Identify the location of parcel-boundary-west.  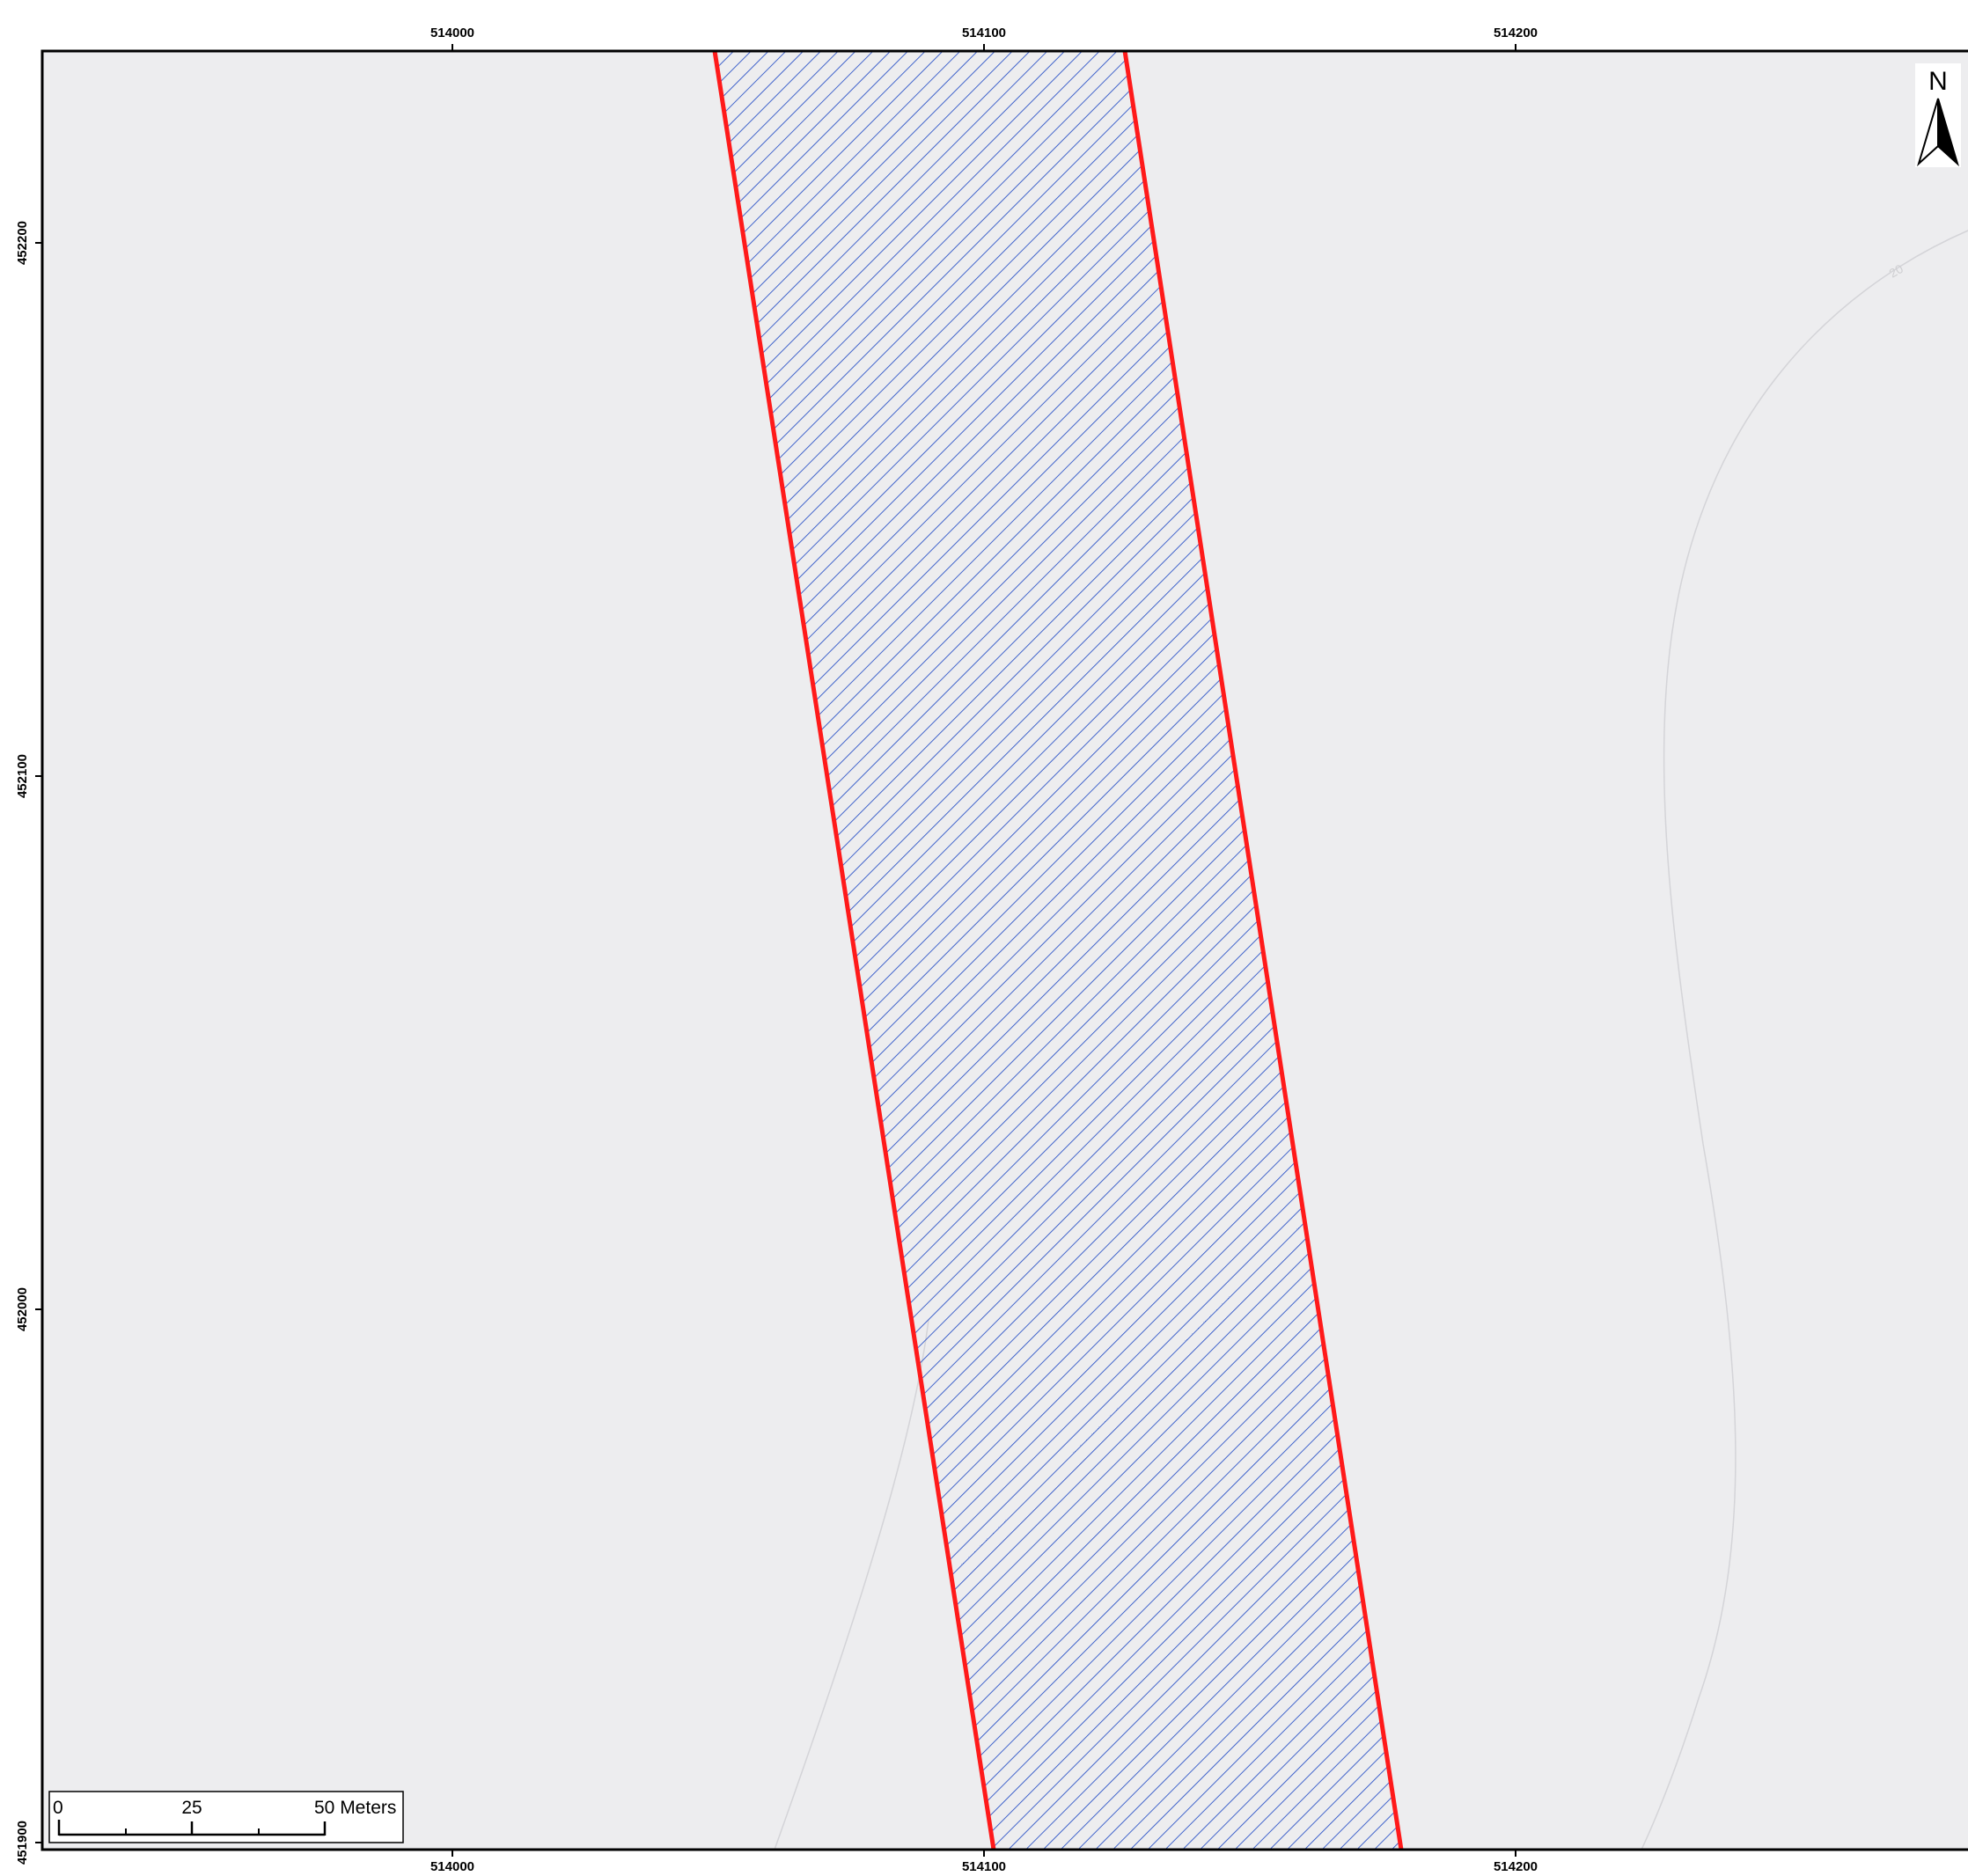
(854, 950).